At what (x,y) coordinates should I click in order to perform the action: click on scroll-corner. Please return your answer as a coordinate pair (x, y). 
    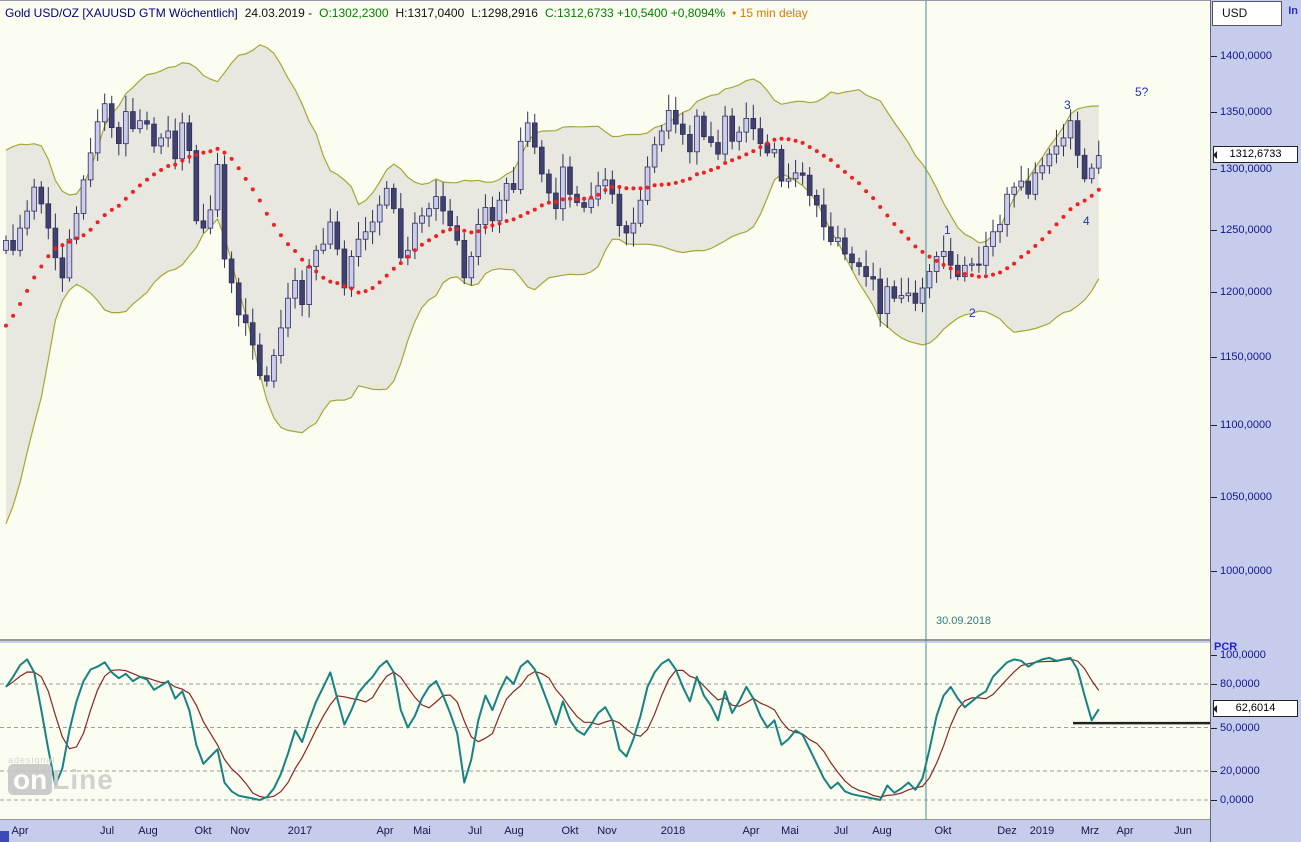
    Looking at the image, I should click on (4, 836).